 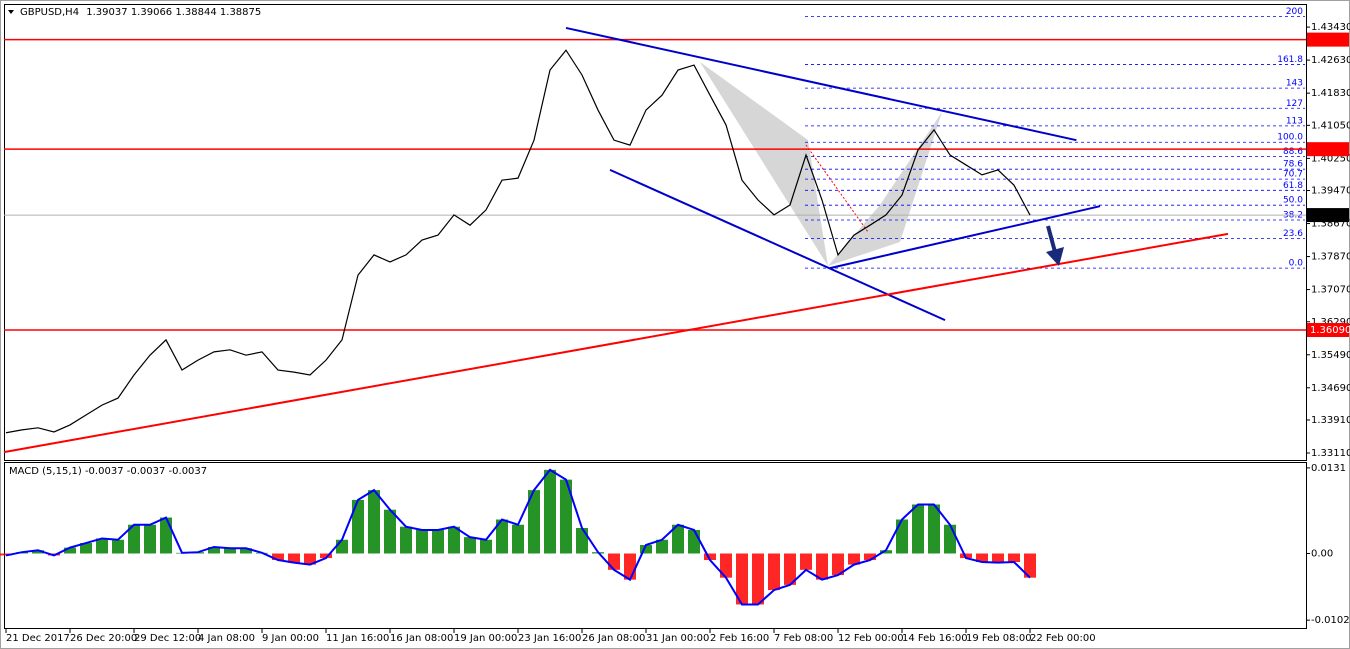 What do you see at coordinates (677, 638) in the screenshot?
I see `x-tick-label: 31 Jan 00:00` at bounding box center [677, 638].